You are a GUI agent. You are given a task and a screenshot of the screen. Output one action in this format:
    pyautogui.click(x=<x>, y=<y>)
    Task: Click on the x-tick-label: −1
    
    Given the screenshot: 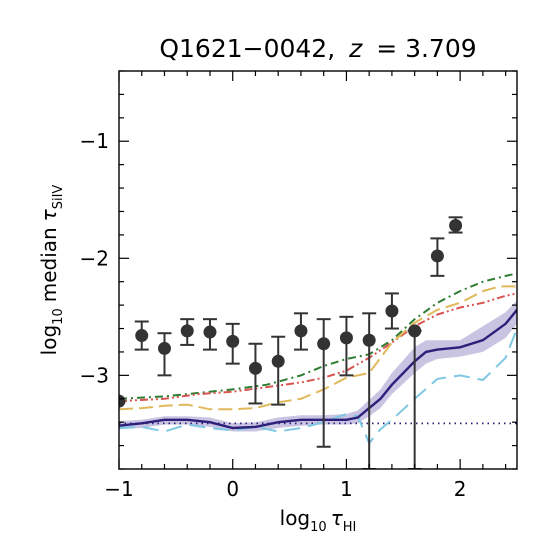 What is the action you would take?
    pyautogui.click(x=118, y=489)
    